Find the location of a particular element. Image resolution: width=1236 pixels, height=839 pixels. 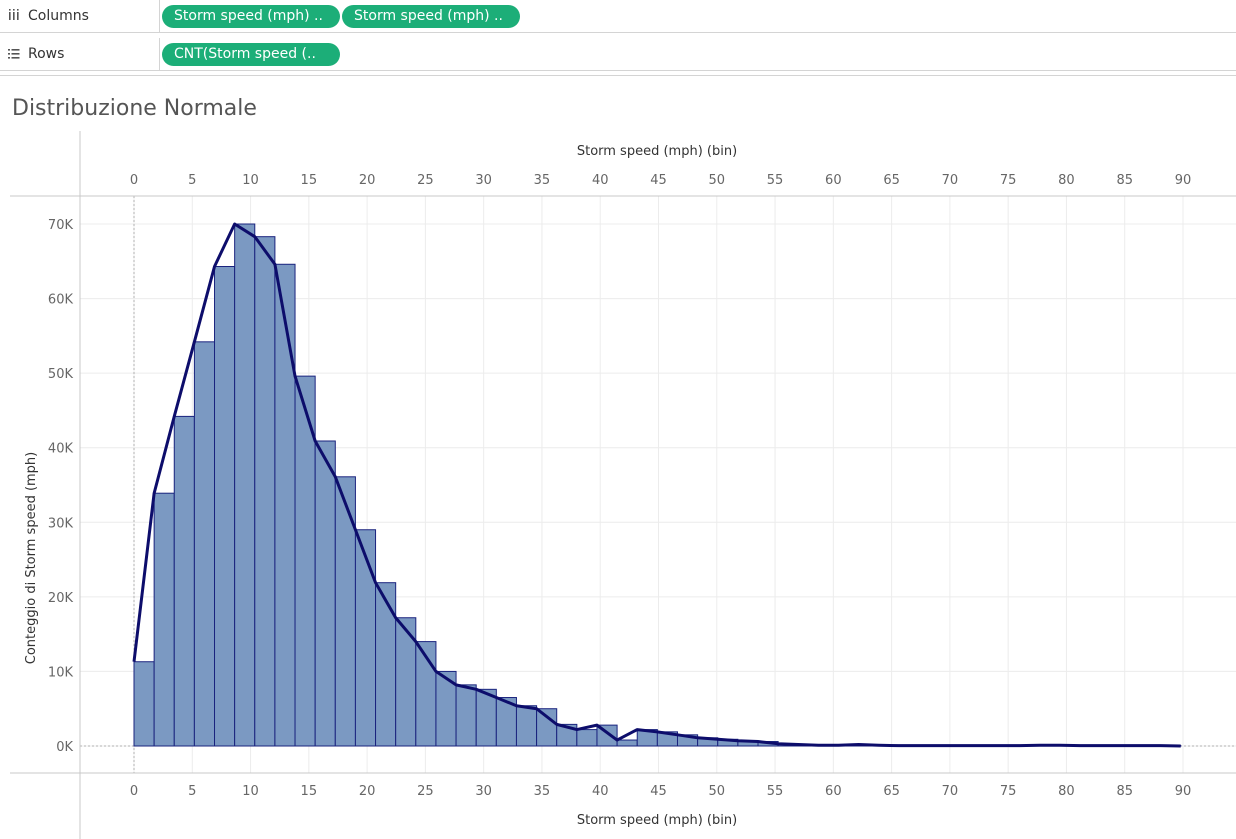

x-tick-label-bottom: 60 is located at coordinates (833, 791).